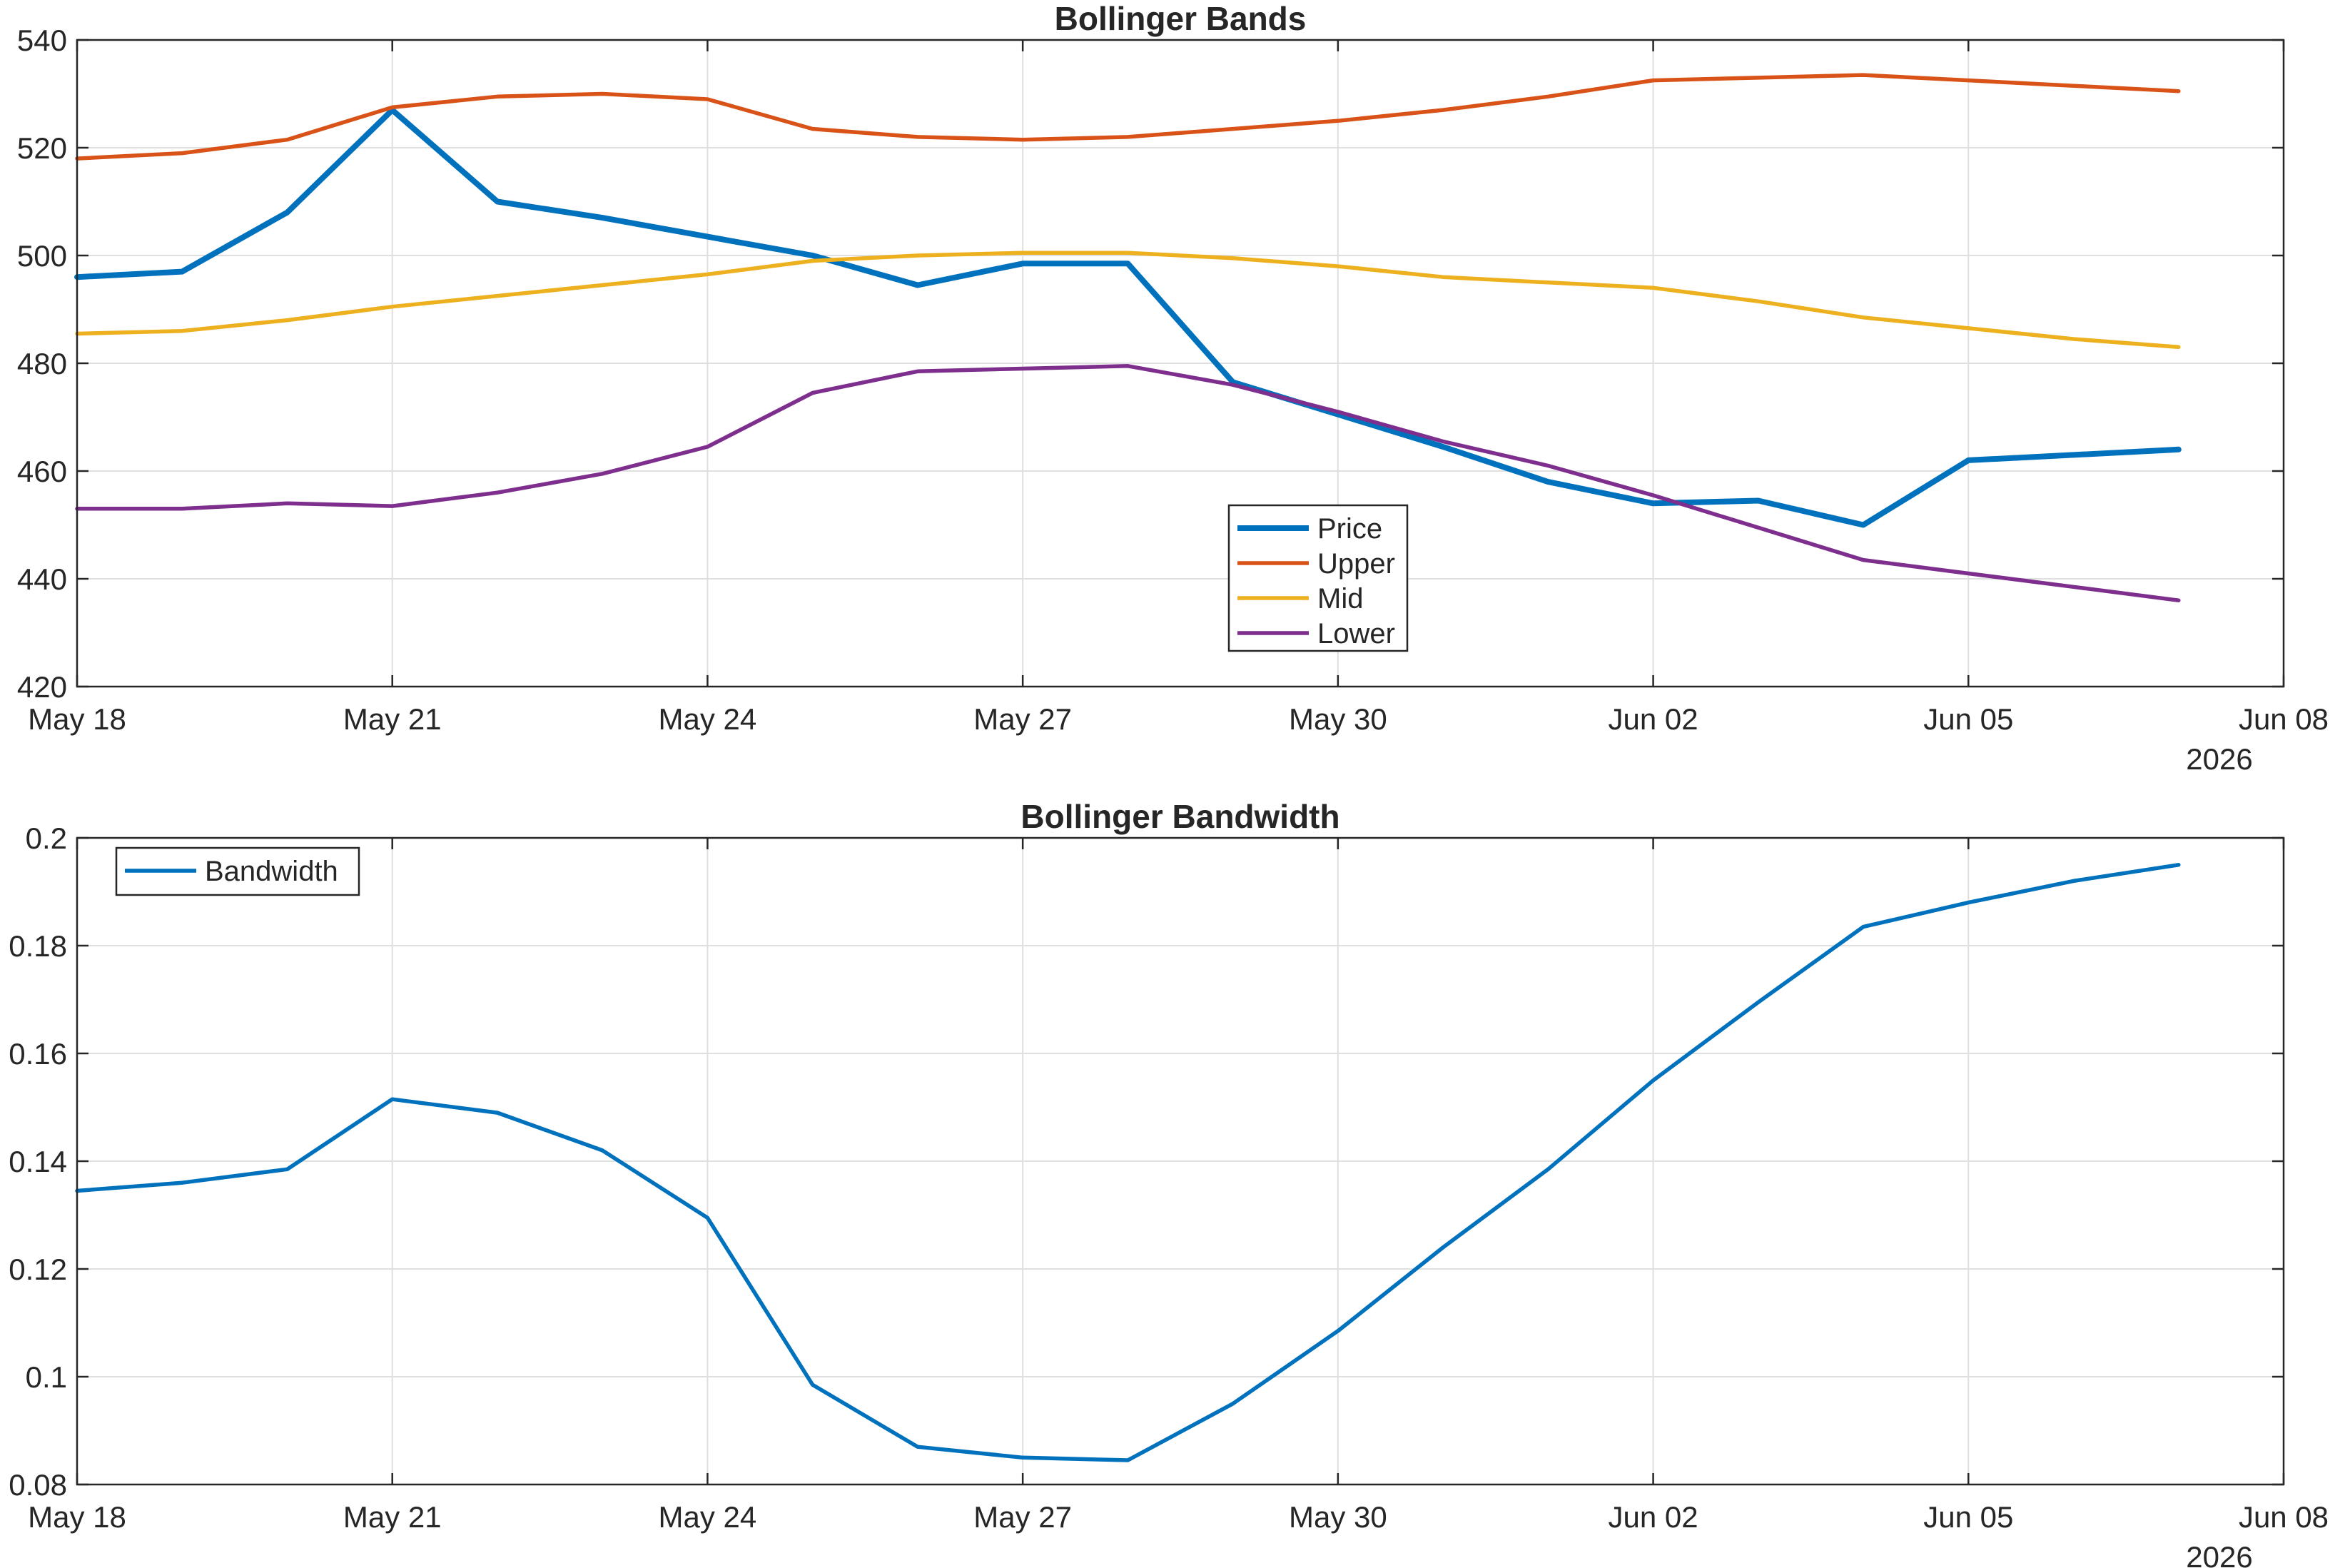  Describe the element at coordinates (42, 256) in the screenshot. I see `y-tick-label: 500` at that location.